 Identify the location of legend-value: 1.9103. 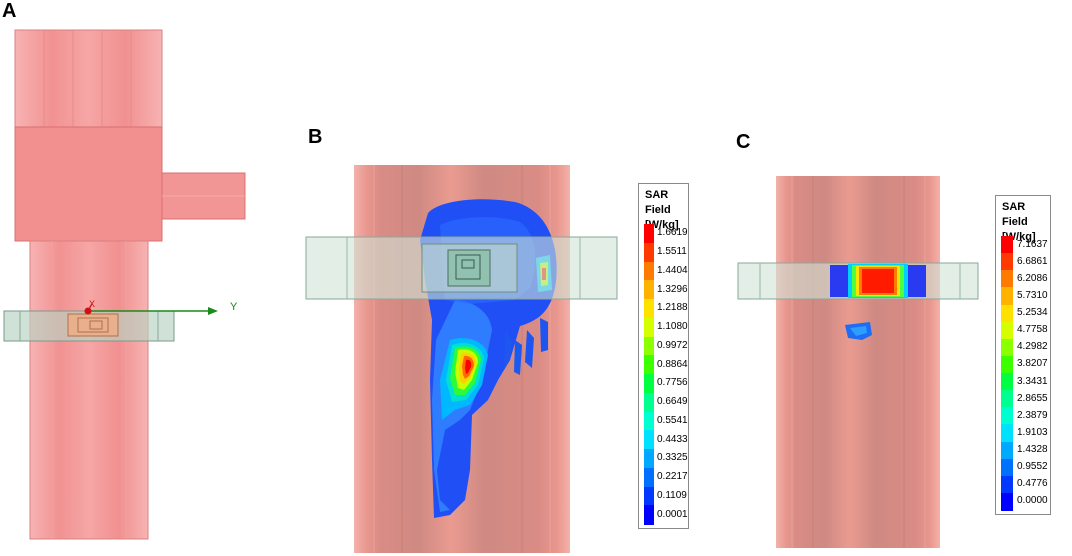
(1032, 432).